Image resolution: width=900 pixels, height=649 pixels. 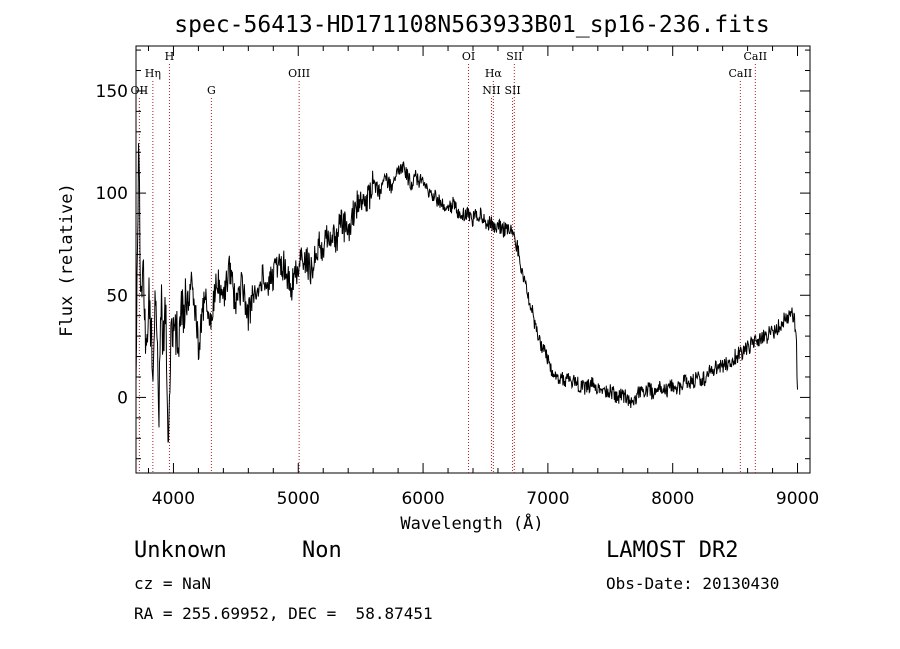 What do you see at coordinates (672, 499) in the screenshot?
I see `x-tick-label: 8000` at bounding box center [672, 499].